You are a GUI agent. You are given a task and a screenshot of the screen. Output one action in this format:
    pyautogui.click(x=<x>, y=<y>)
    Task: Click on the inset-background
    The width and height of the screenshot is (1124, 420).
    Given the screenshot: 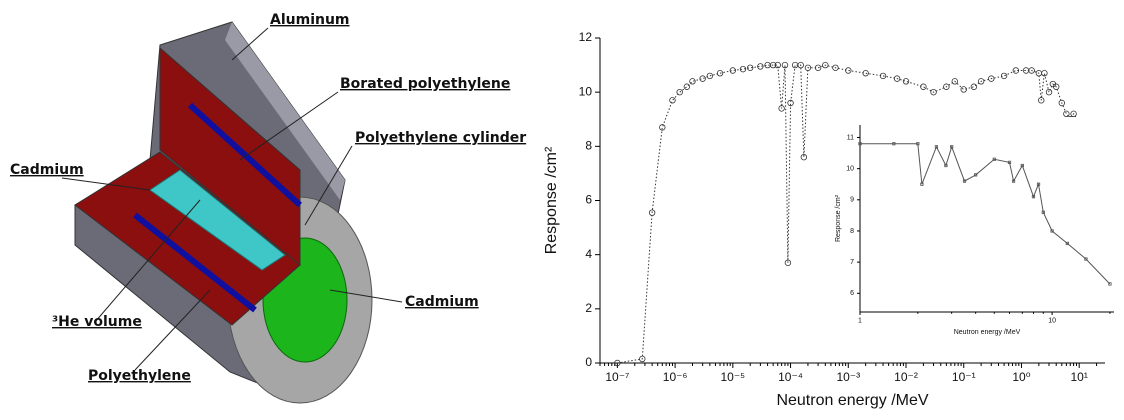 What is the action you would take?
    pyautogui.click(x=976, y=230)
    